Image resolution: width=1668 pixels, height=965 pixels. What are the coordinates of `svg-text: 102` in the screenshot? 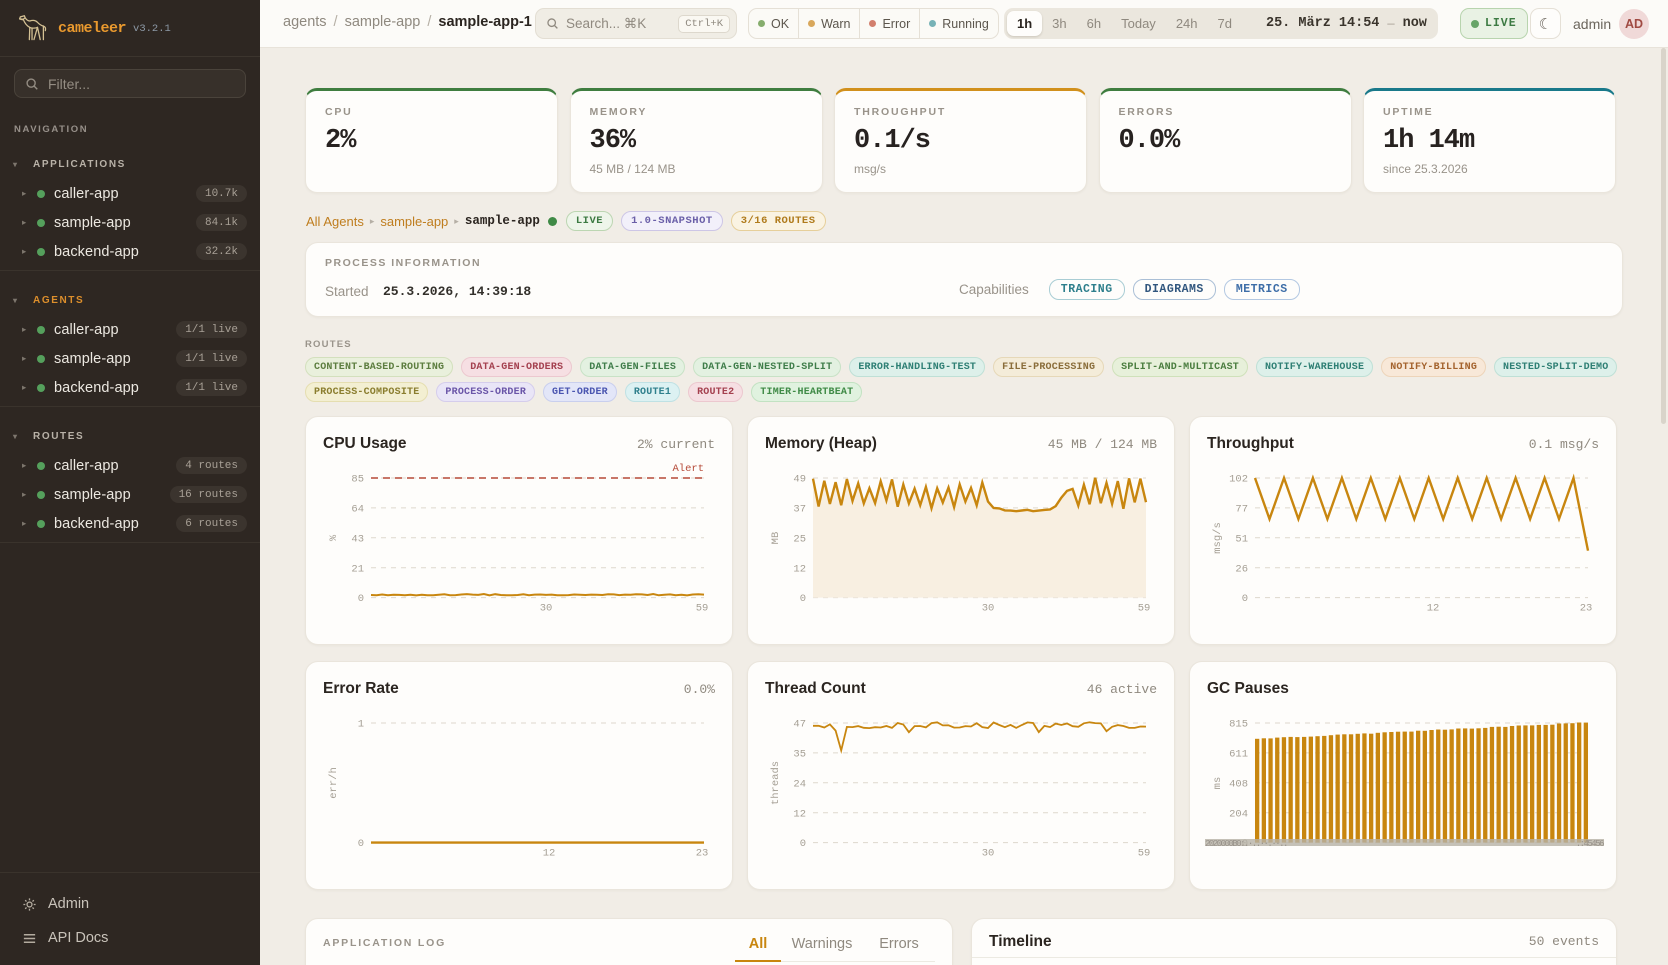 It's located at (1238, 480).